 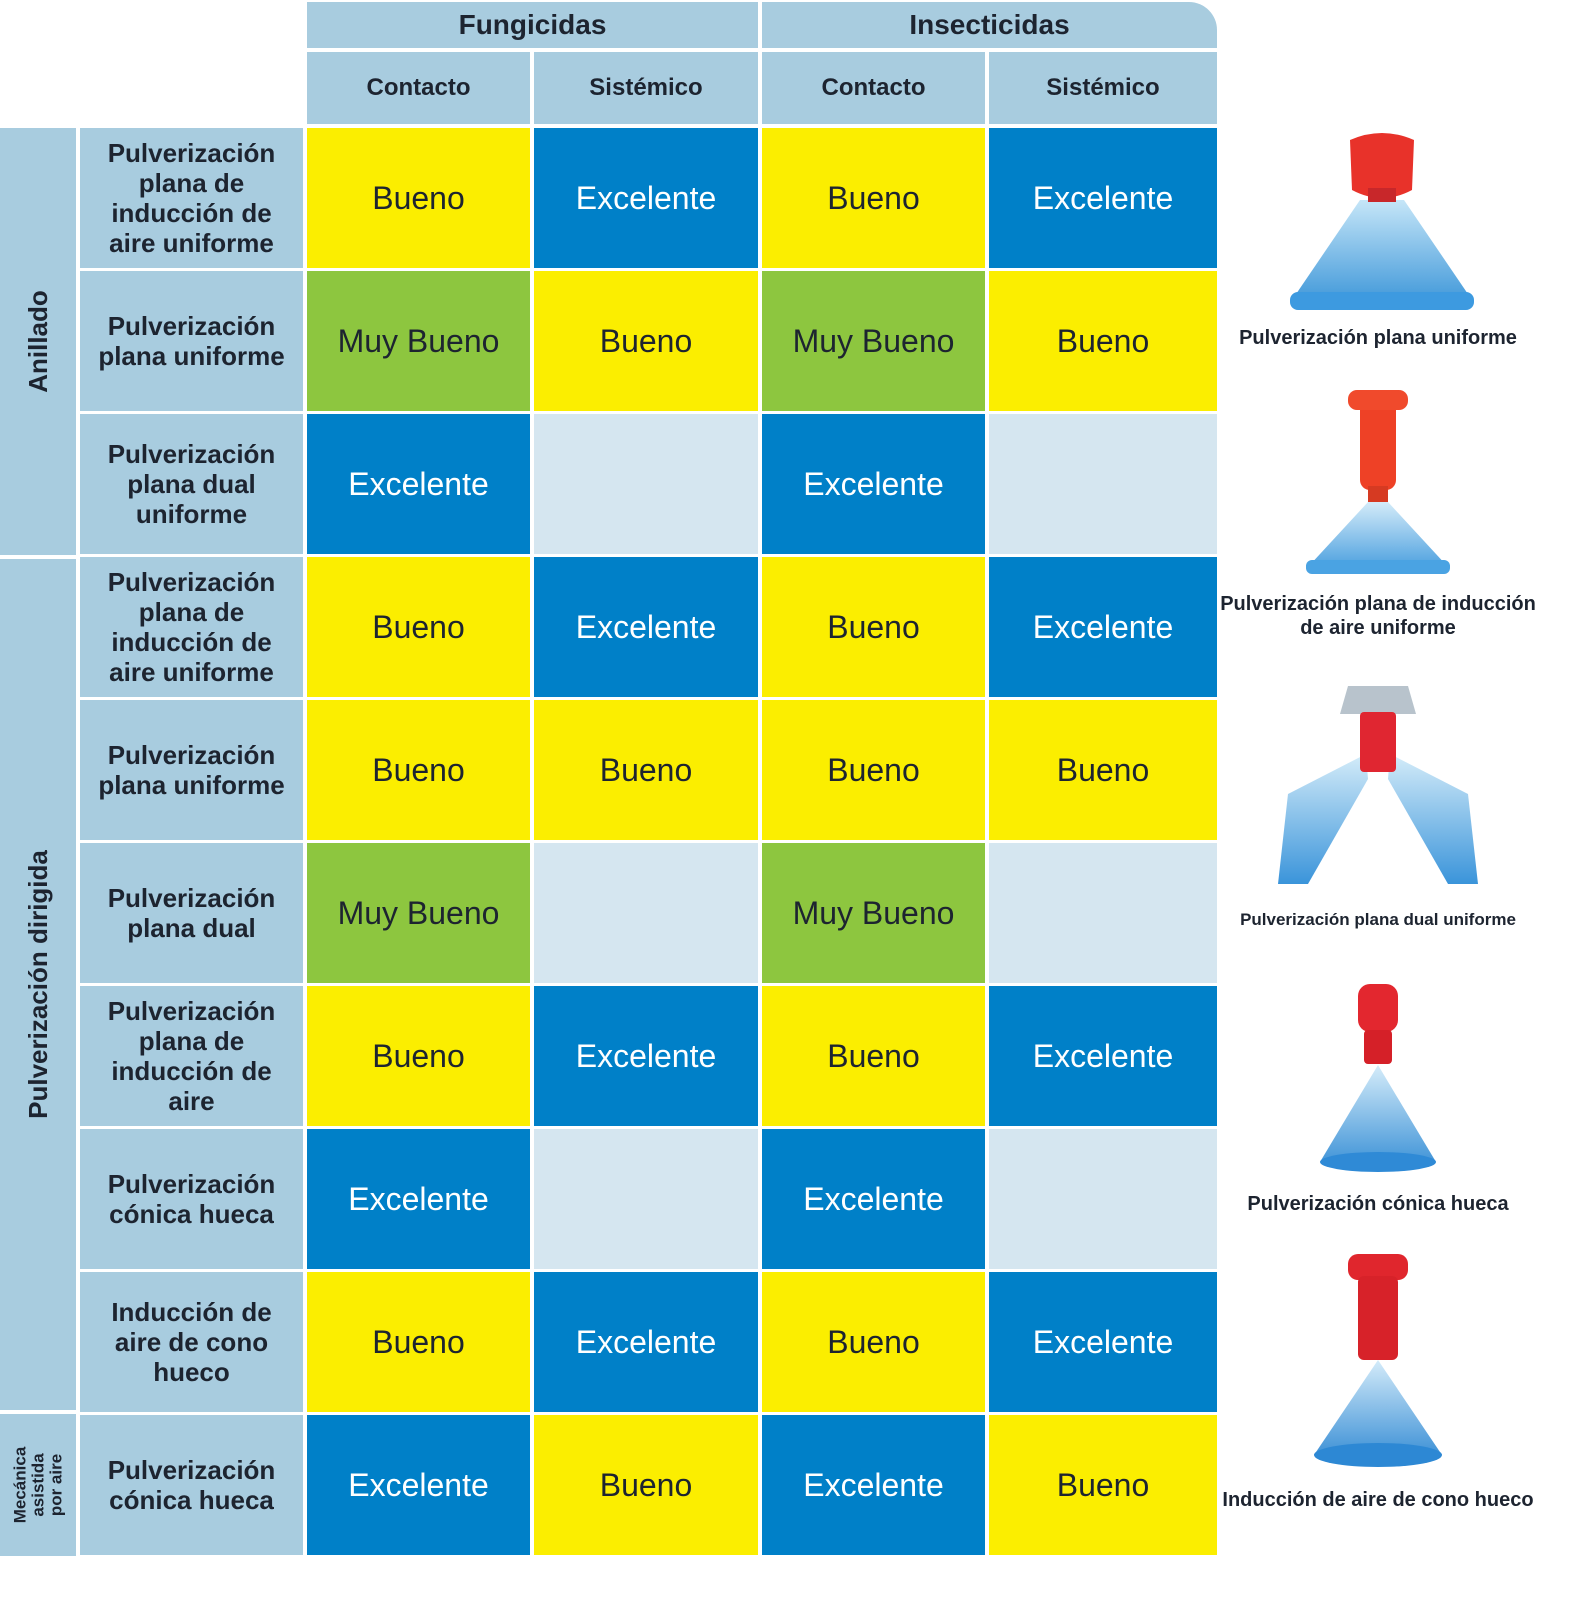 What do you see at coordinates (38, 1485) in the screenshot?
I see `group-mecanica-asistida-por-aire: Mecánica asistida por aire` at bounding box center [38, 1485].